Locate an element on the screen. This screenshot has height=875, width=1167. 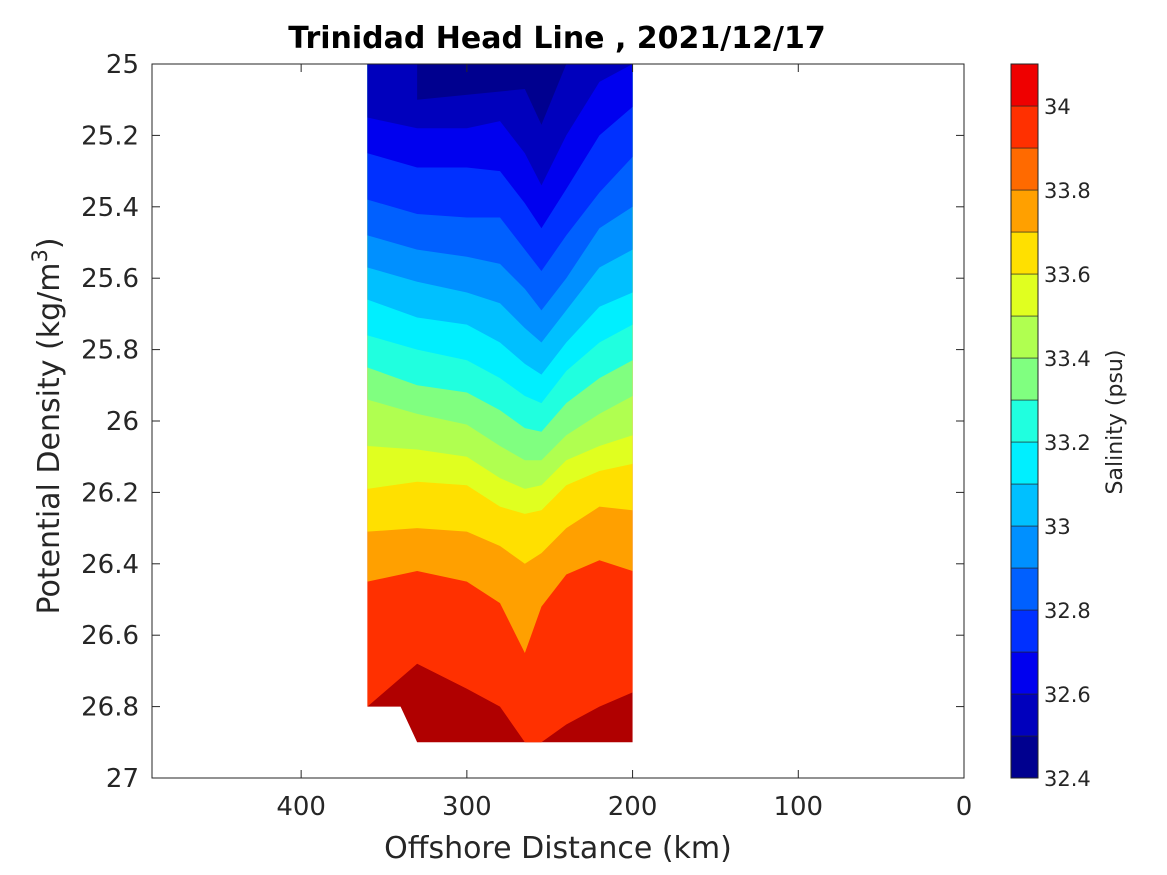
colorbar-swatch-33.4 is located at coordinates (1024, 337).